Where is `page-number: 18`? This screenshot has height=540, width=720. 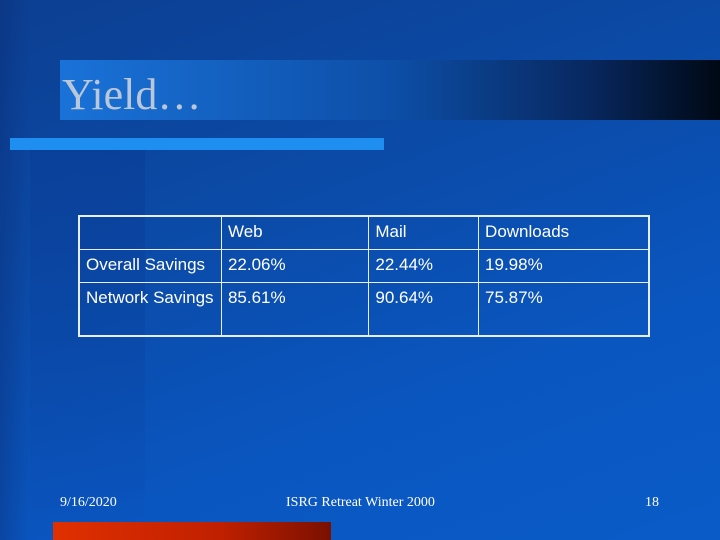 page-number: 18 is located at coordinates (652, 502).